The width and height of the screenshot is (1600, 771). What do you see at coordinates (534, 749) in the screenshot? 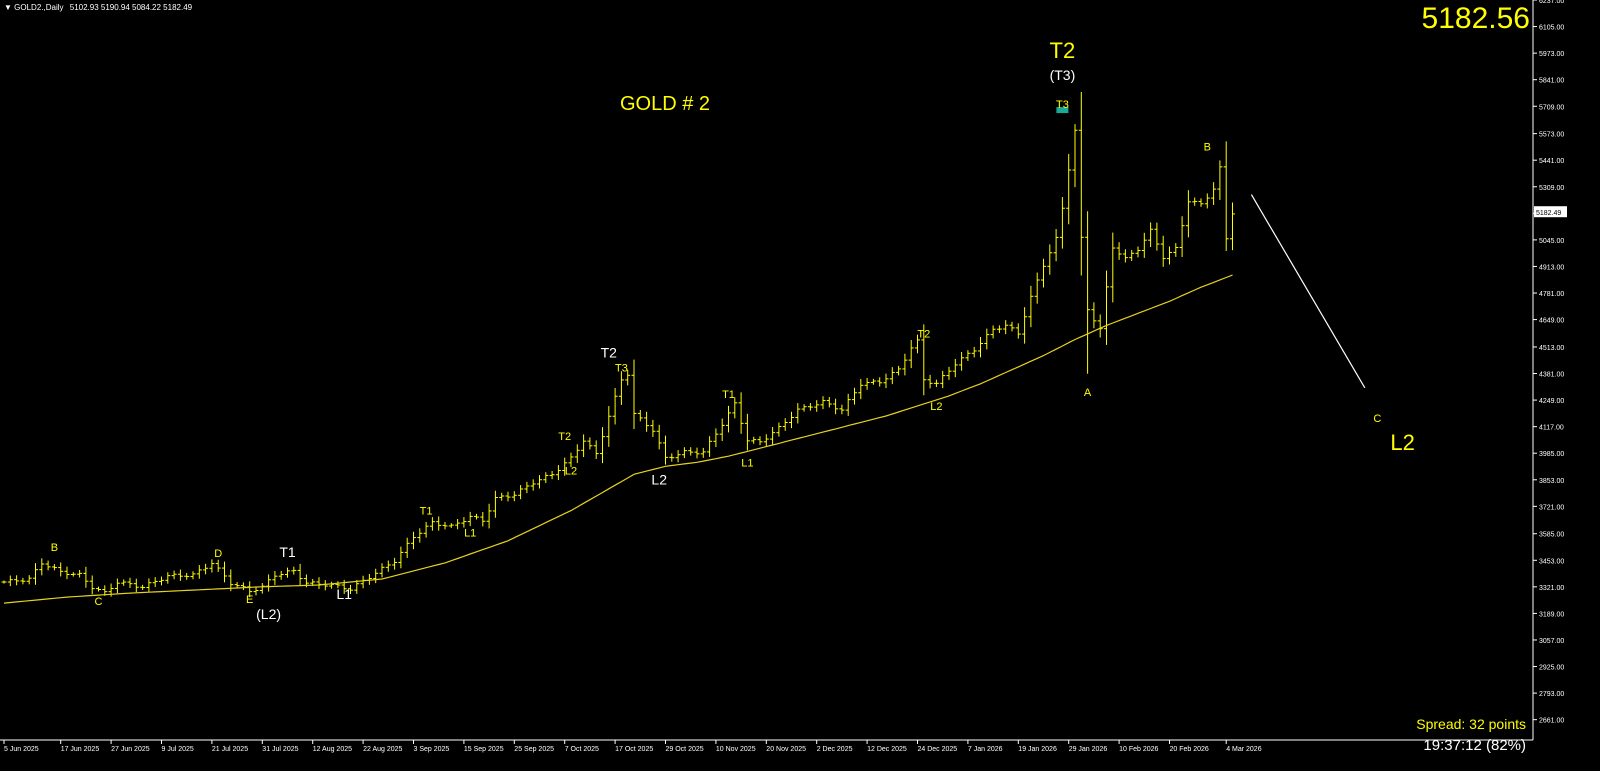
I see `x-tick-label: 25 Sep 2025` at bounding box center [534, 749].